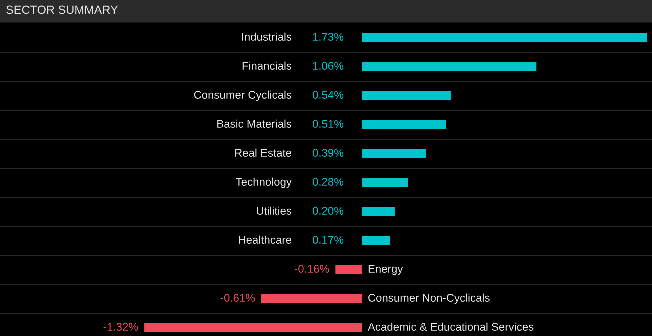  I want to click on data-label: 1.73%, so click(328, 37).